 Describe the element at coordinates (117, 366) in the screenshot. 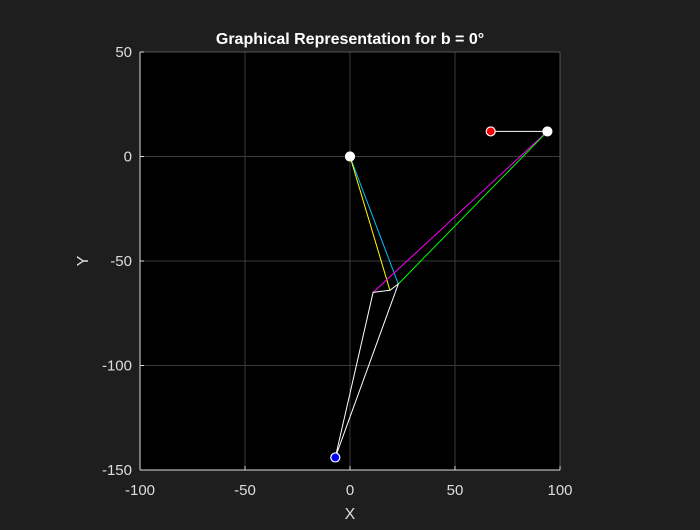

I see `y-tick-label: -100` at that location.